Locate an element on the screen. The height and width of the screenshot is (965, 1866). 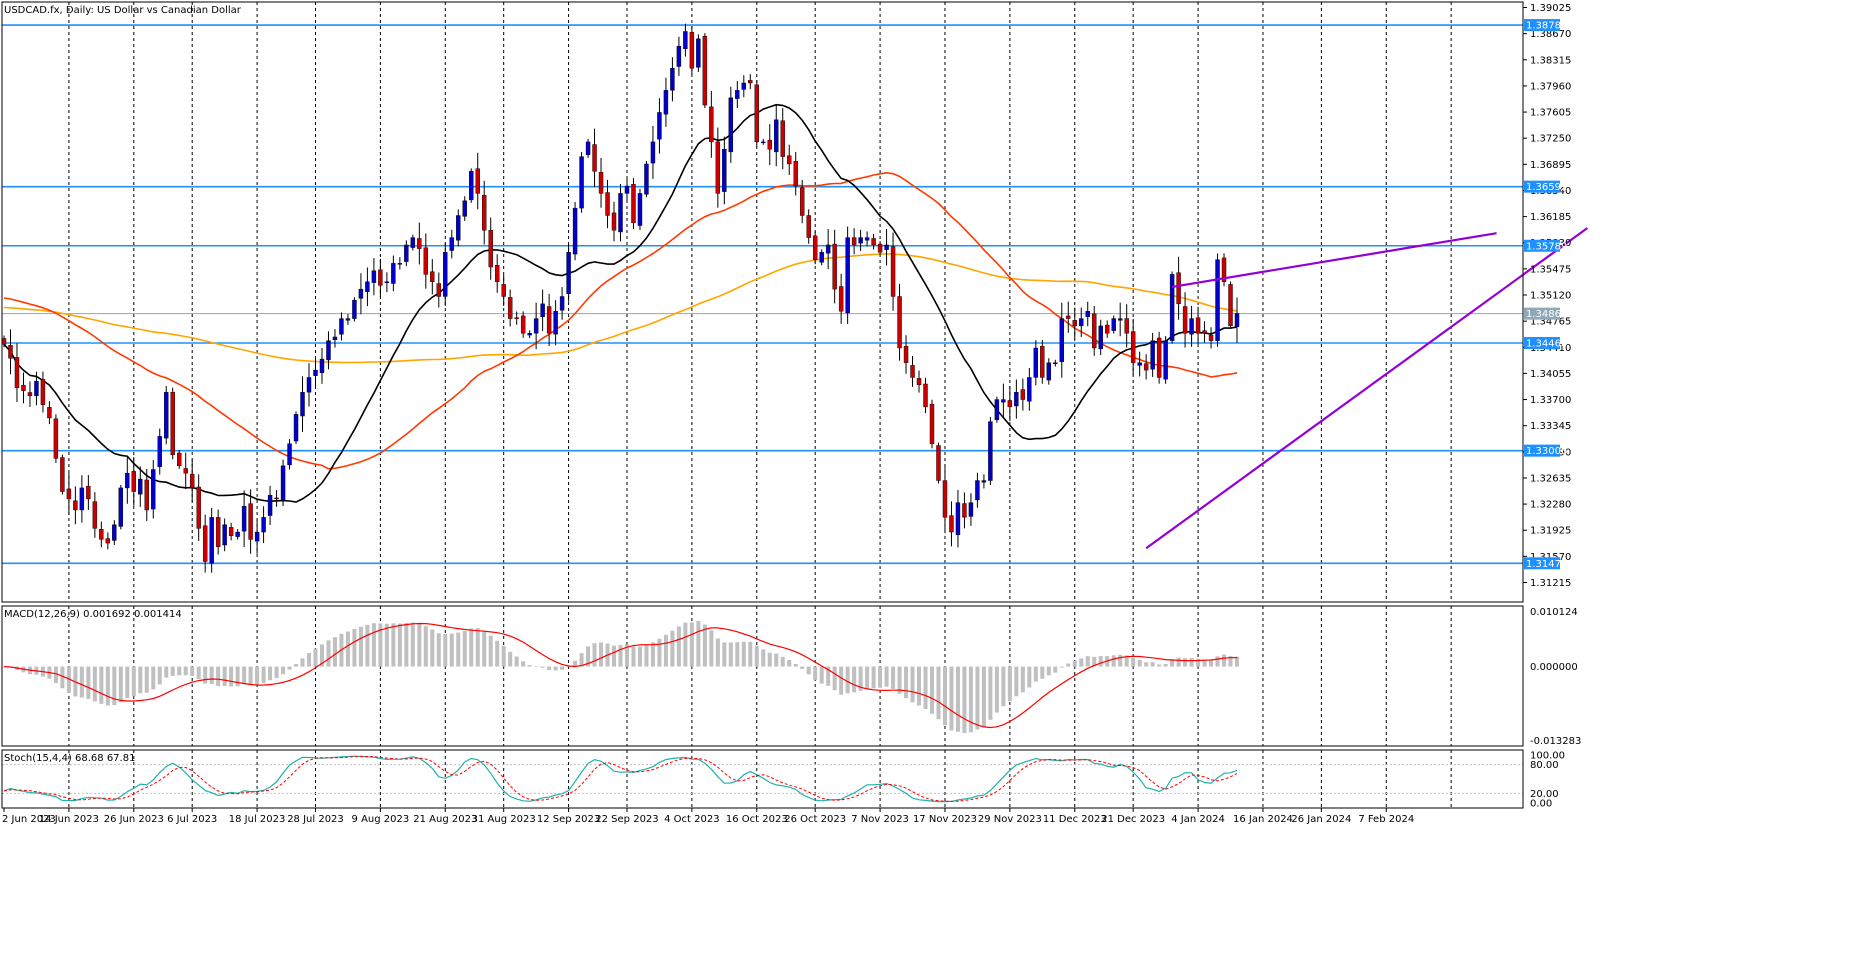
stoch-tick-label: 80.00 is located at coordinates (1544, 765).